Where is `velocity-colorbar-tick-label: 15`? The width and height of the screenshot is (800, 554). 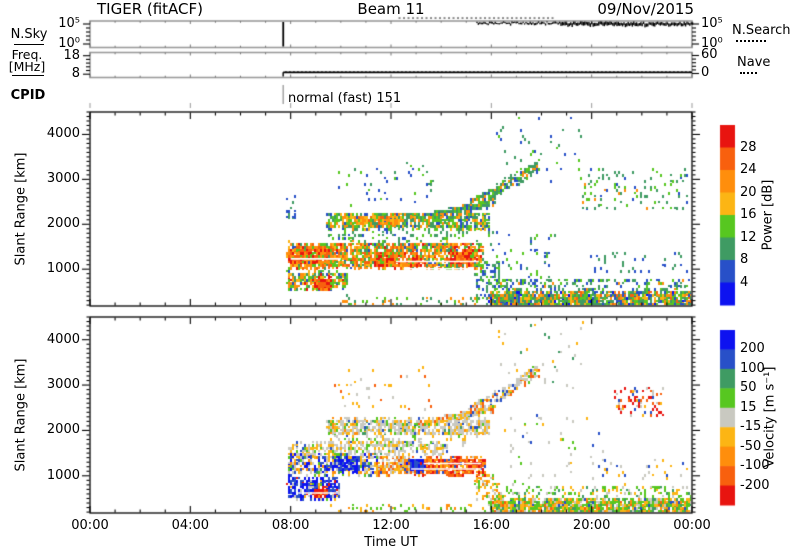 velocity-colorbar-tick-label: 15 is located at coordinates (748, 407).